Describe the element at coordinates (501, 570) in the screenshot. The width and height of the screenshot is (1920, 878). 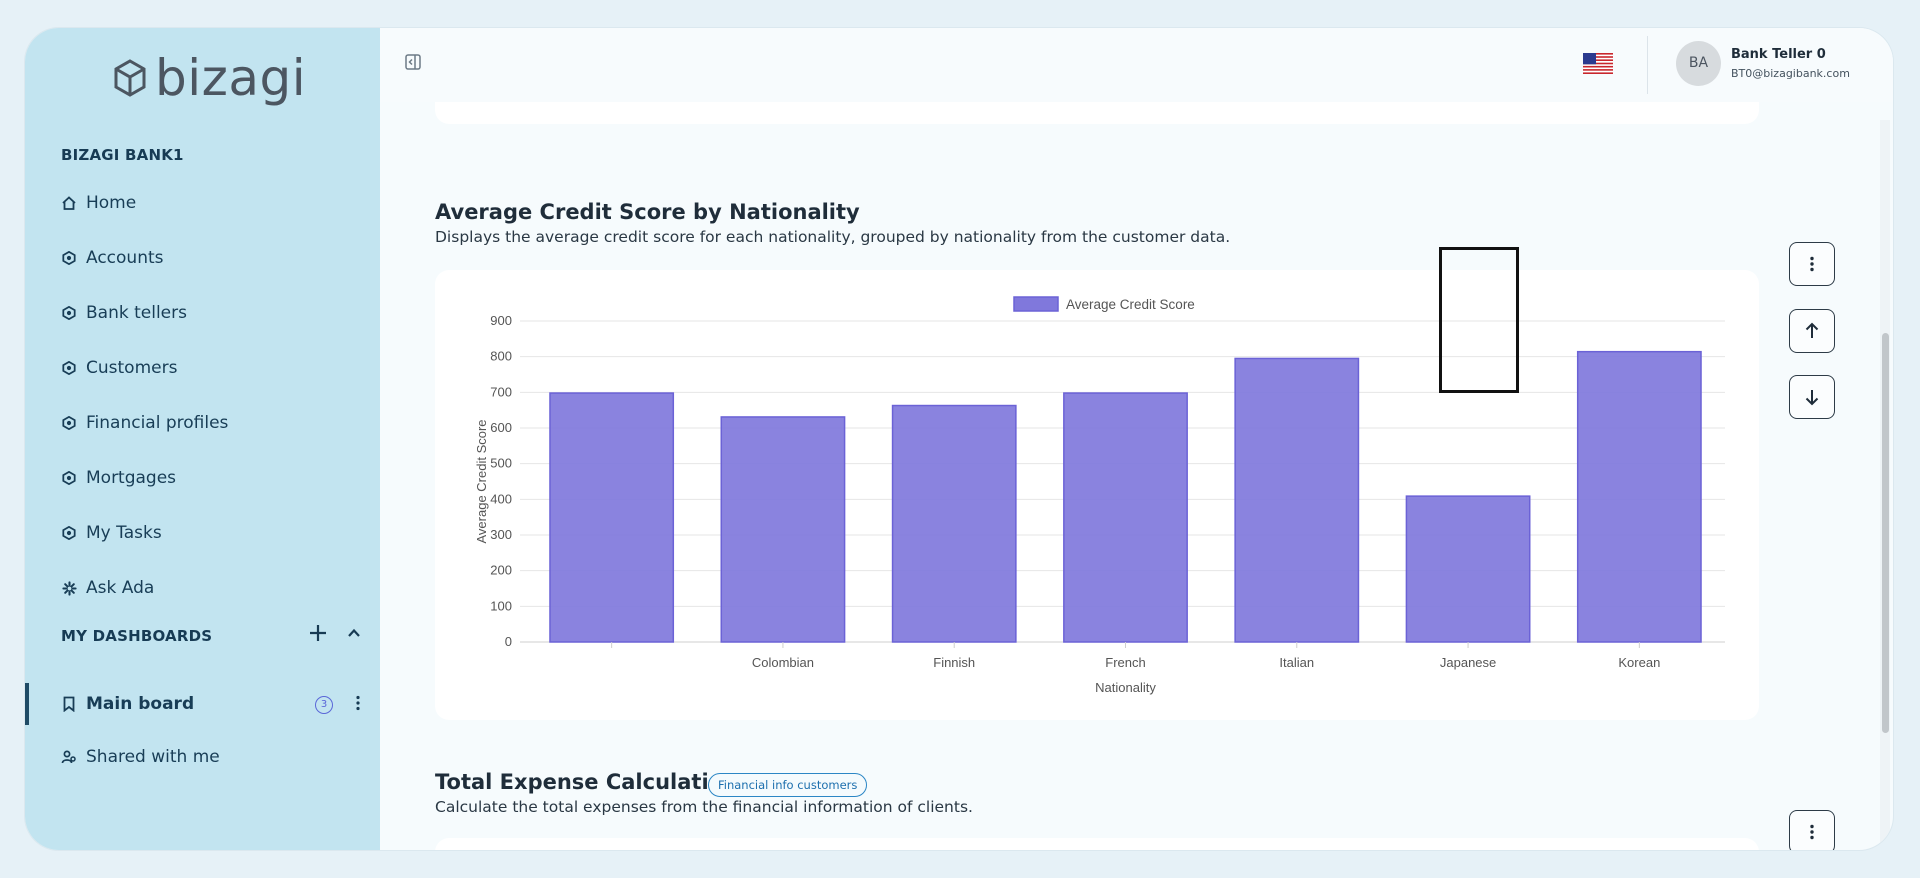
I see `y-tick-label: 200` at that location.